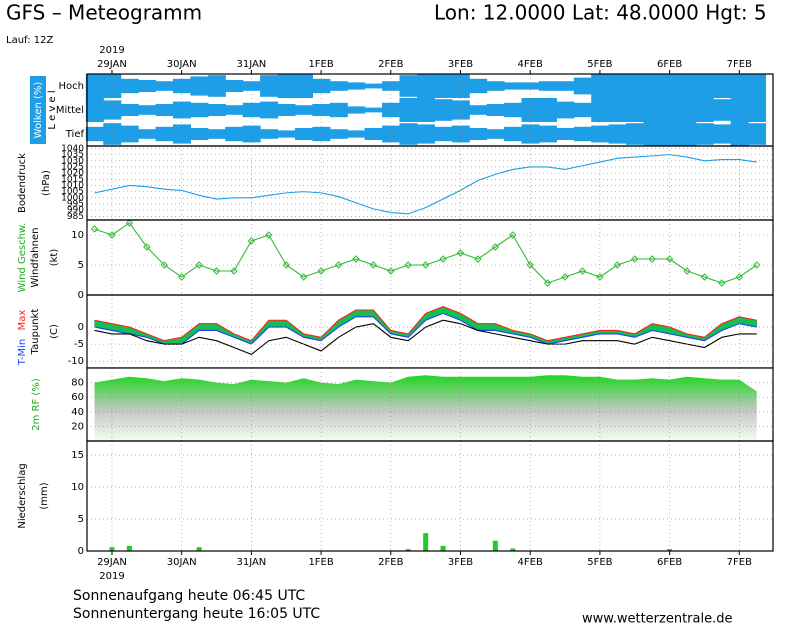 The height and width of the screenshot is (625, 800). What do you see at coordinates (79, 344) in the screenshot?
I see `y-tick-label: -5` at bounding box center [79, 344].